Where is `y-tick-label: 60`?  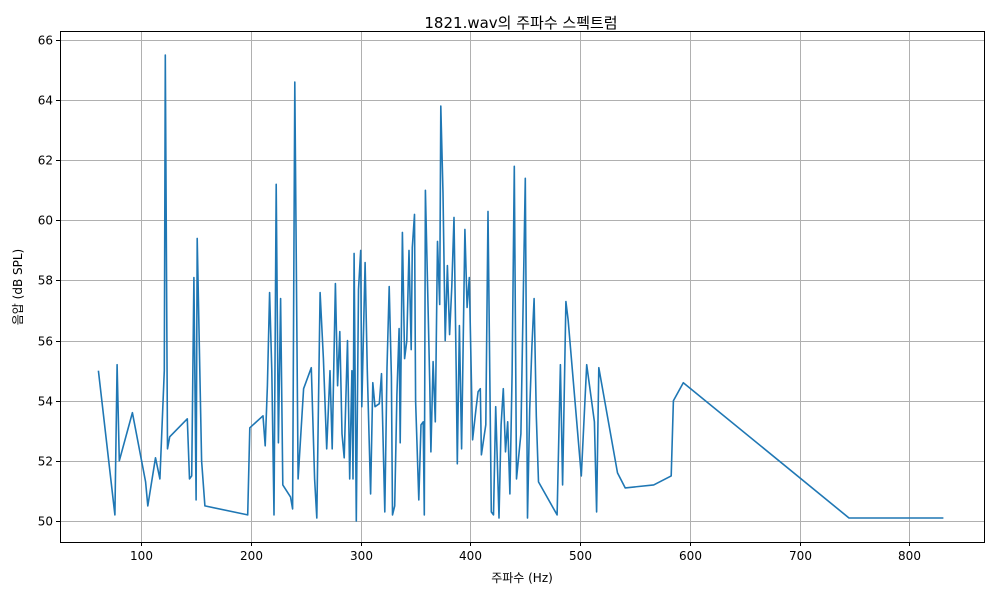
y-tick-label: 60 is located at coordinates (45, 221).